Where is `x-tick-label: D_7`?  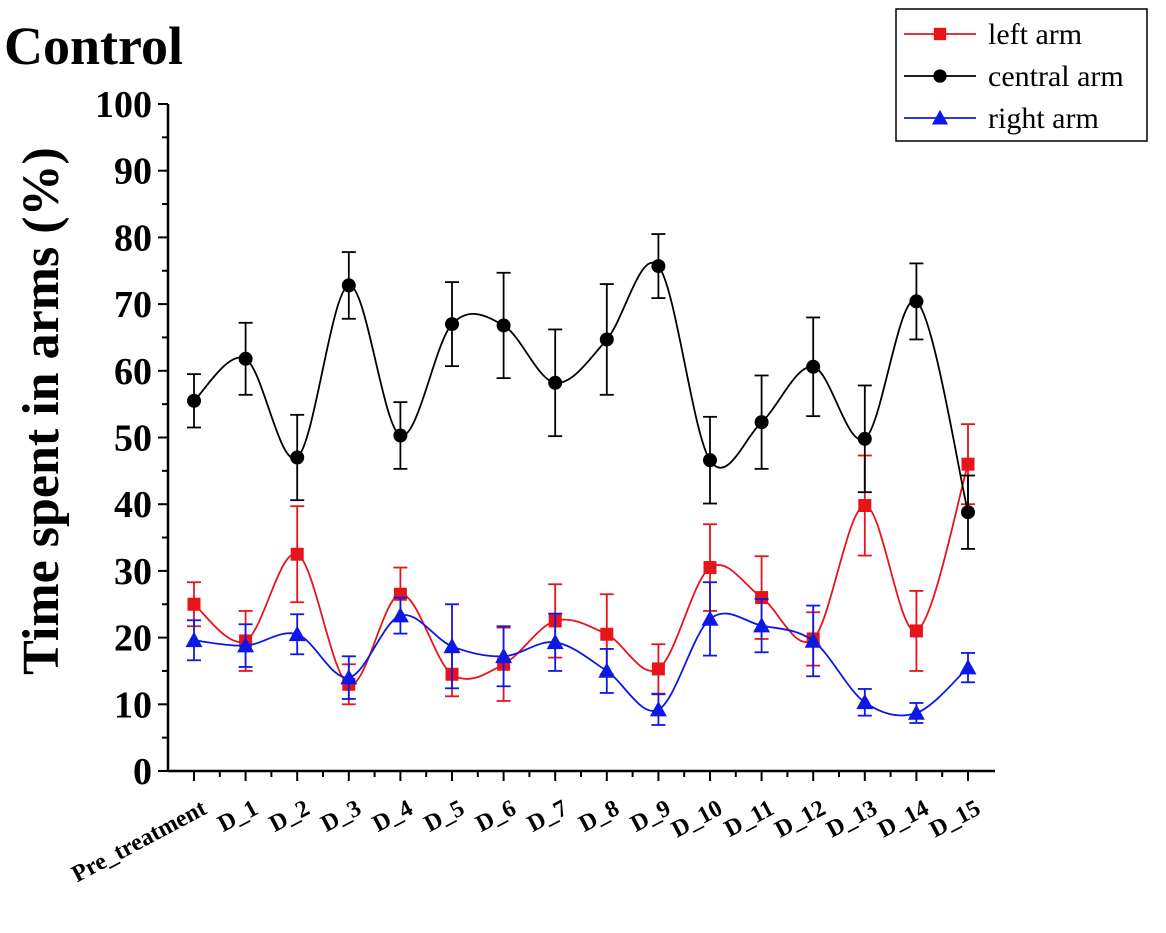 x-tick-label: D_7 is located at coordinates (547, 816).